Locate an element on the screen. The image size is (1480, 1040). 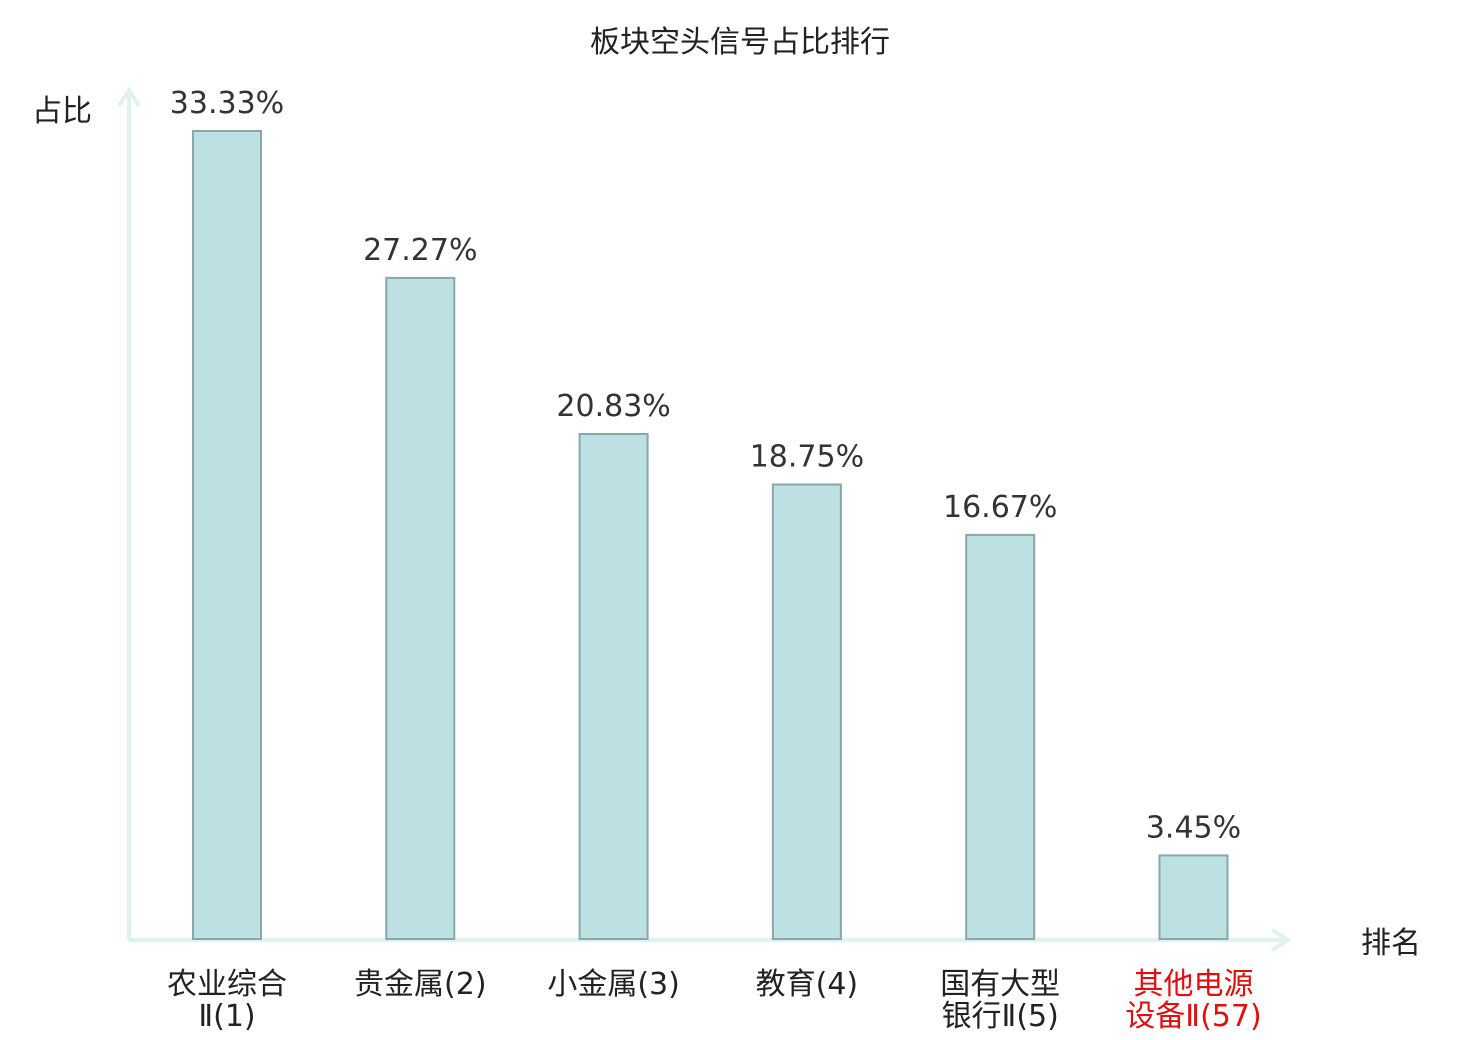
y-axis-label: 占比 is located at coordinates (62, 111).